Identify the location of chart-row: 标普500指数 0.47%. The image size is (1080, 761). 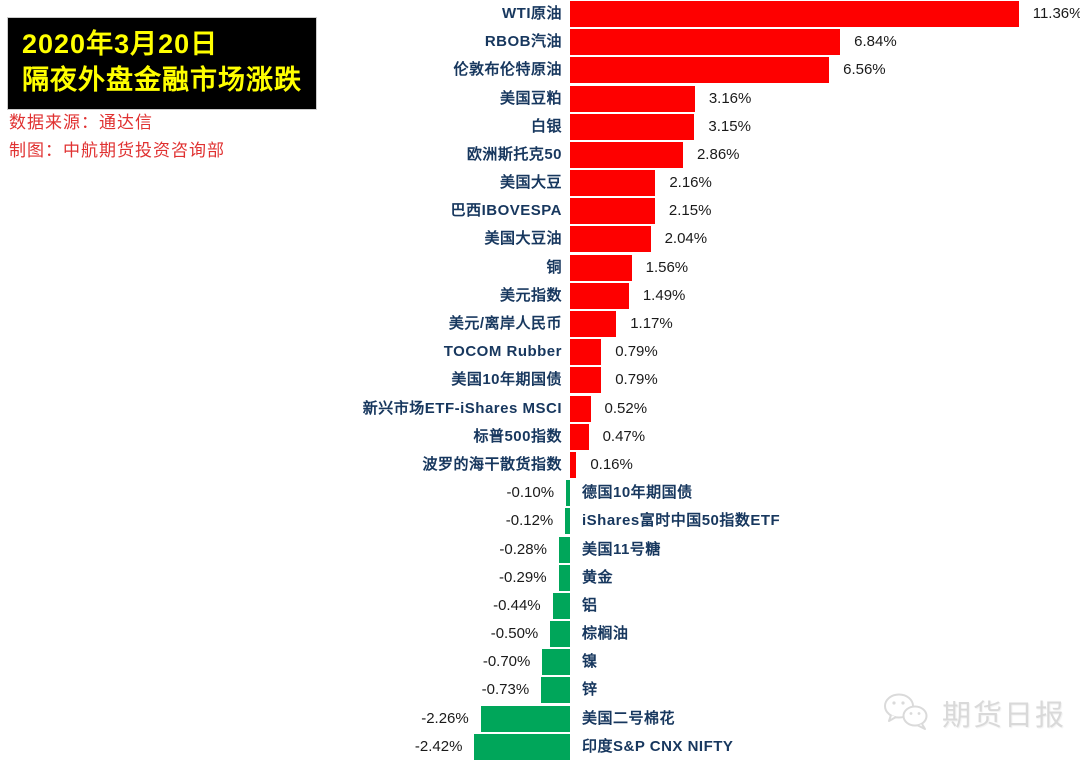
(540, 437).